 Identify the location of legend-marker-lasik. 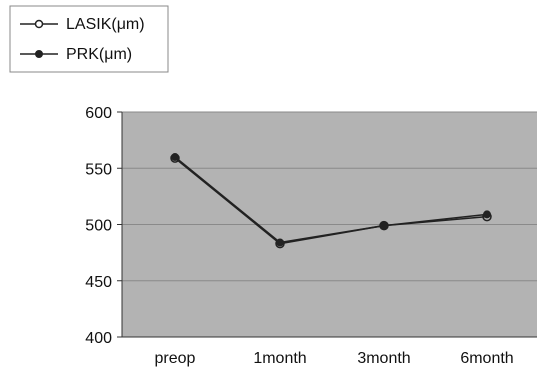
(39, 24).